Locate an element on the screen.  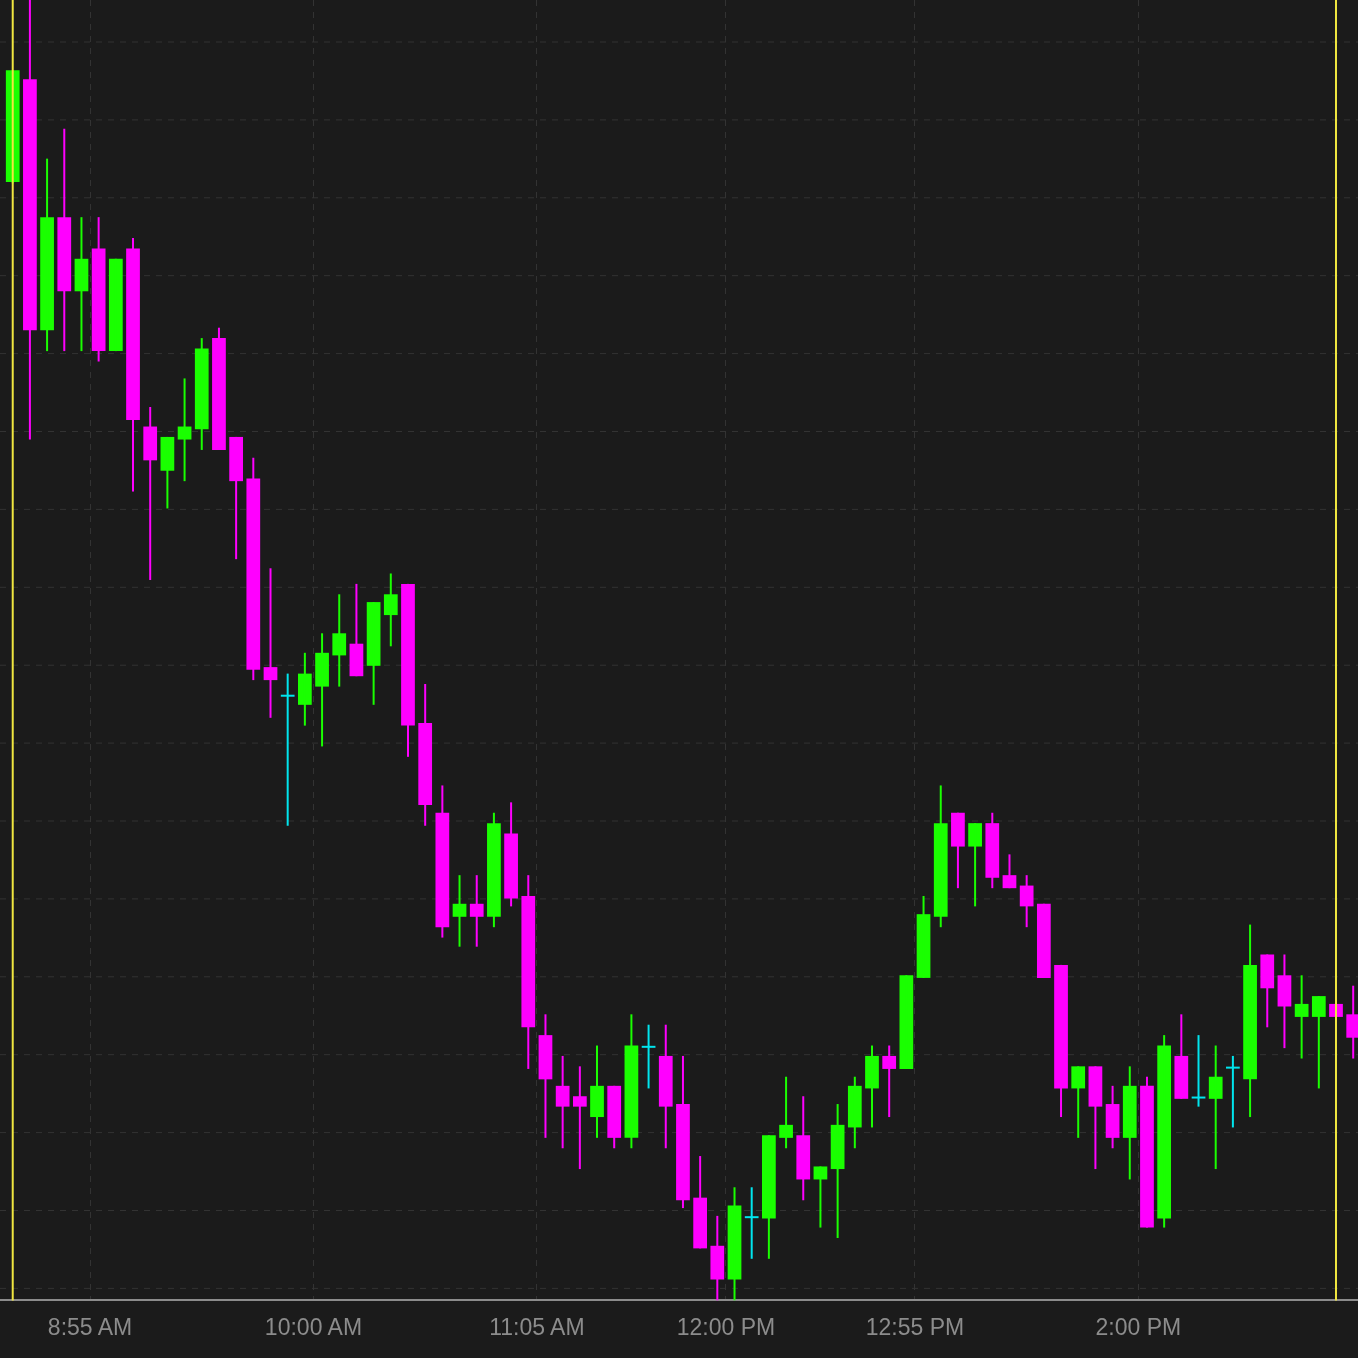
x-tick-label: 12:55 PM is located at coordinates (915, 1326).